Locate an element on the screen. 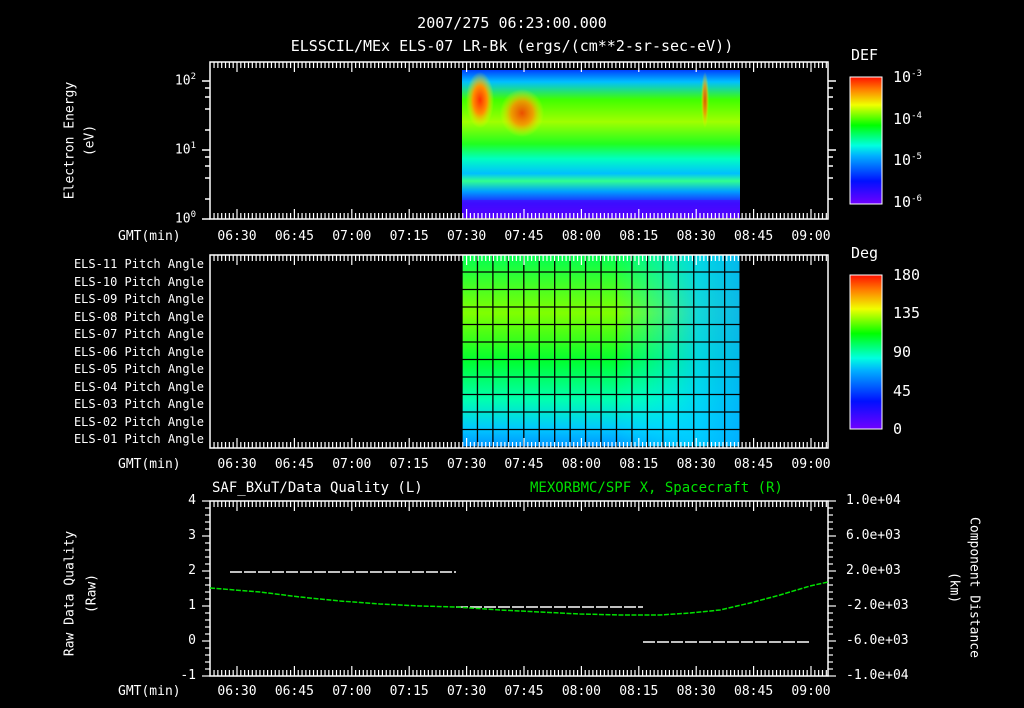 This screenshot has height=708, width=1024. distance-ytick: 6.0e+03 is located at coordinates (873, 535).